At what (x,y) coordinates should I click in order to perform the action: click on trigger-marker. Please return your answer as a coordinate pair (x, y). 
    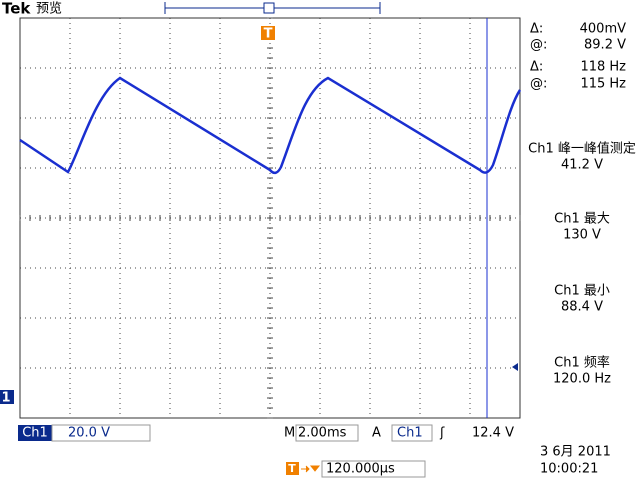
    Looking at the image, I should click on (268, 33).